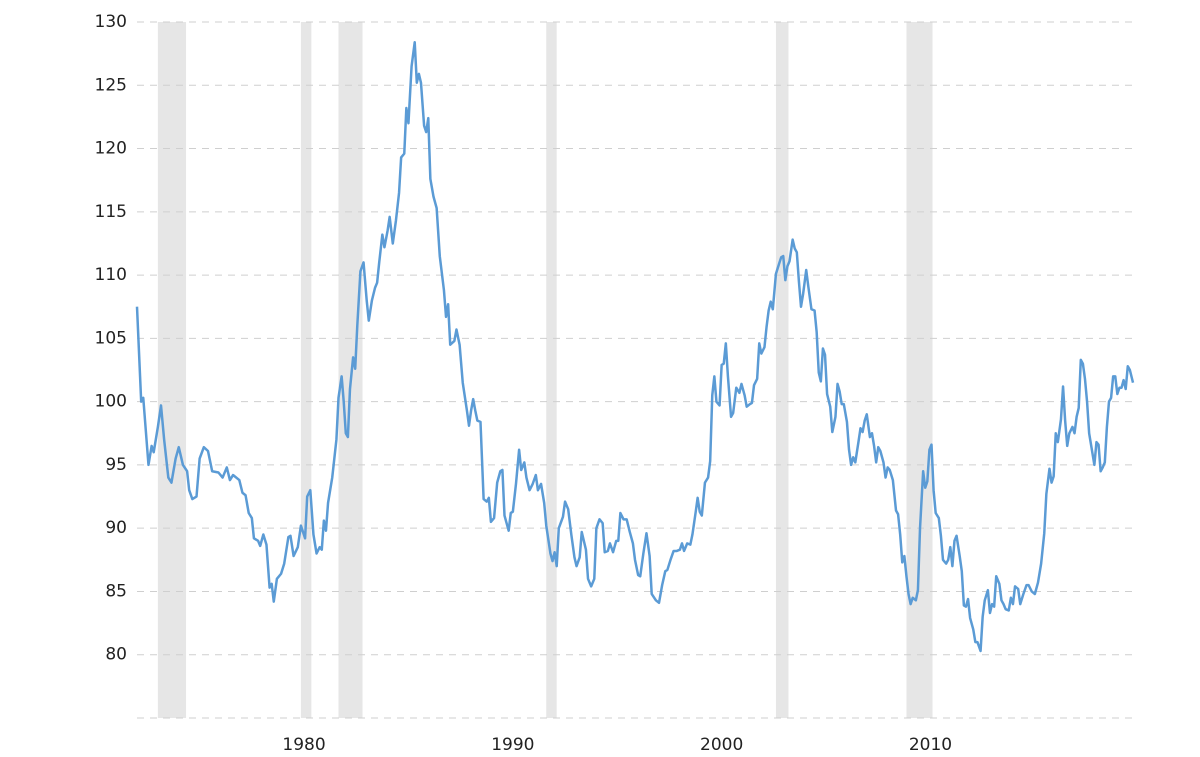 The width and height of the screenshot is (1200, 757). I want to click on x-tick-label: 2000, so click(721, 745).